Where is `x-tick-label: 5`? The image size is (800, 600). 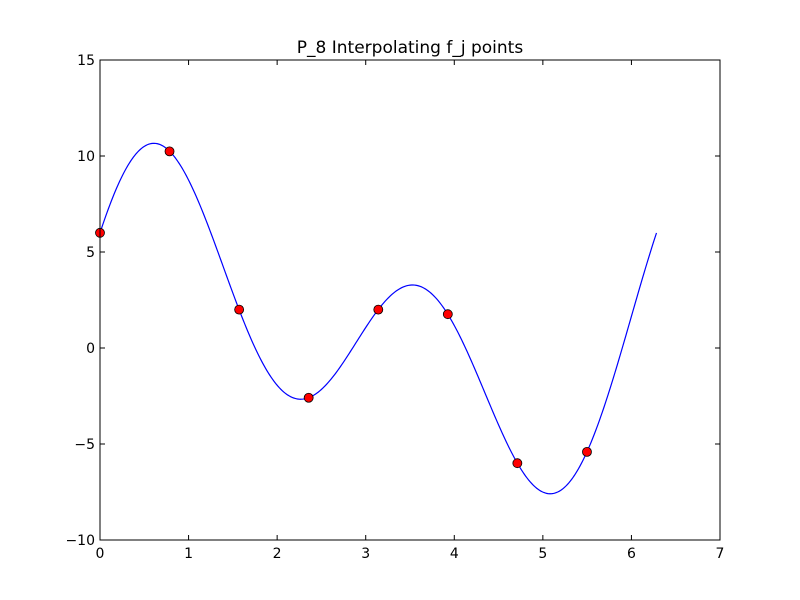 x-tick-label: 5 is located at coordinates (542, 554).